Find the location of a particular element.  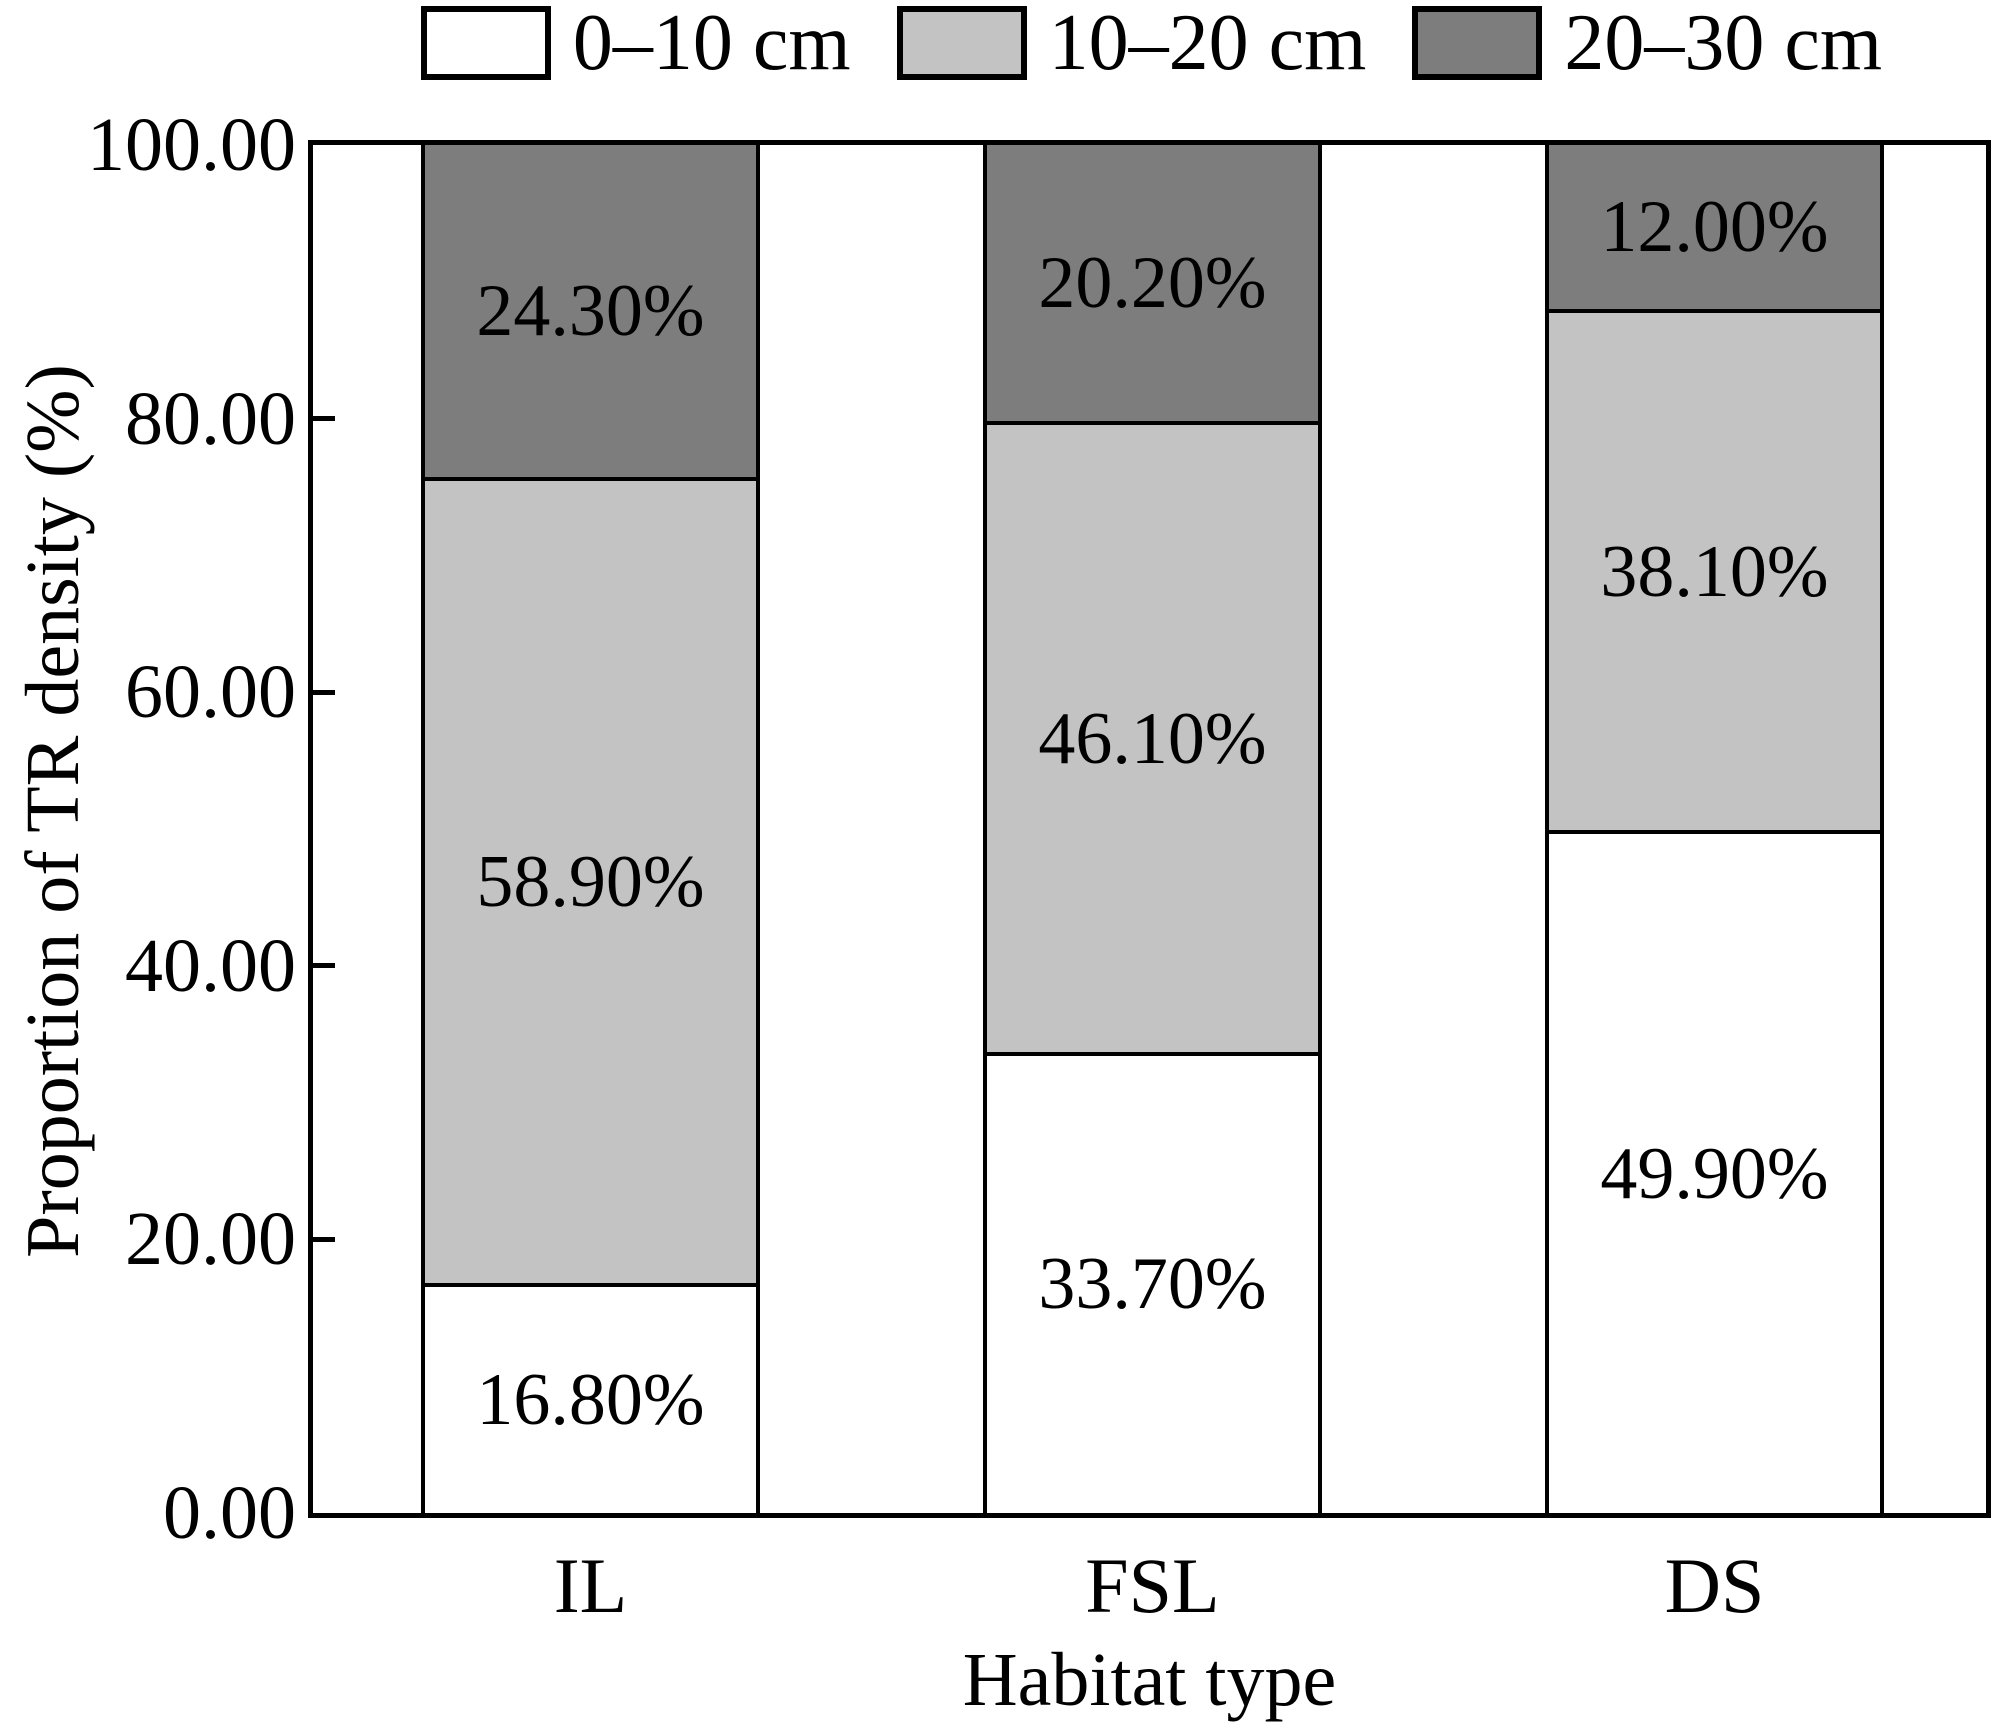

bar-segment-fsl-10-20-cm: 46.10% is located at coordinates (1152, 736).